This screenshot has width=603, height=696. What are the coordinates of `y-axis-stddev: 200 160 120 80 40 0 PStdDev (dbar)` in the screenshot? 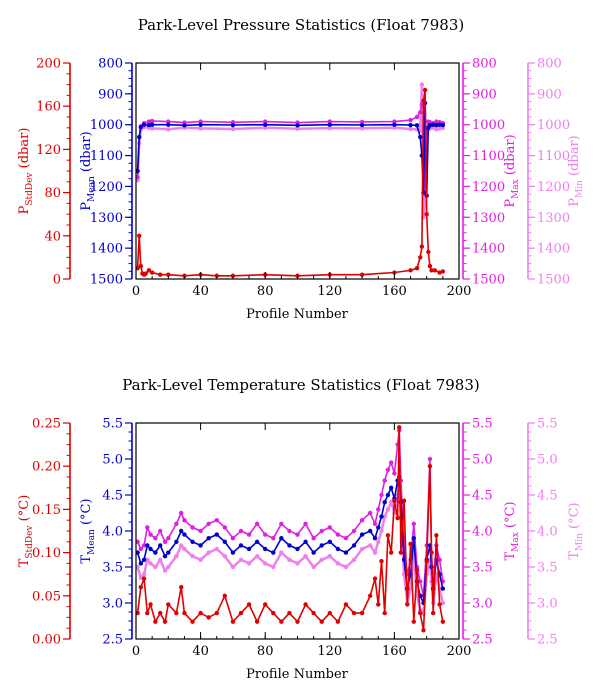 It's located at (44, 172).